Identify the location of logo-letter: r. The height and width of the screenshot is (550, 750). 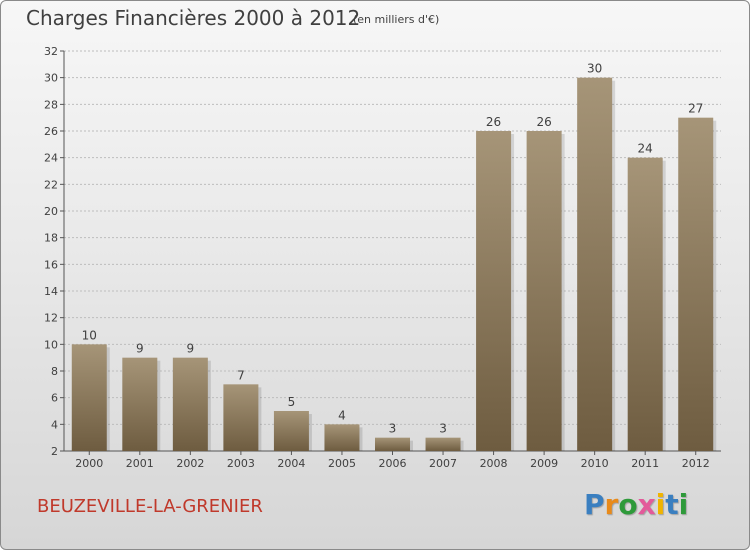
(611, 504).